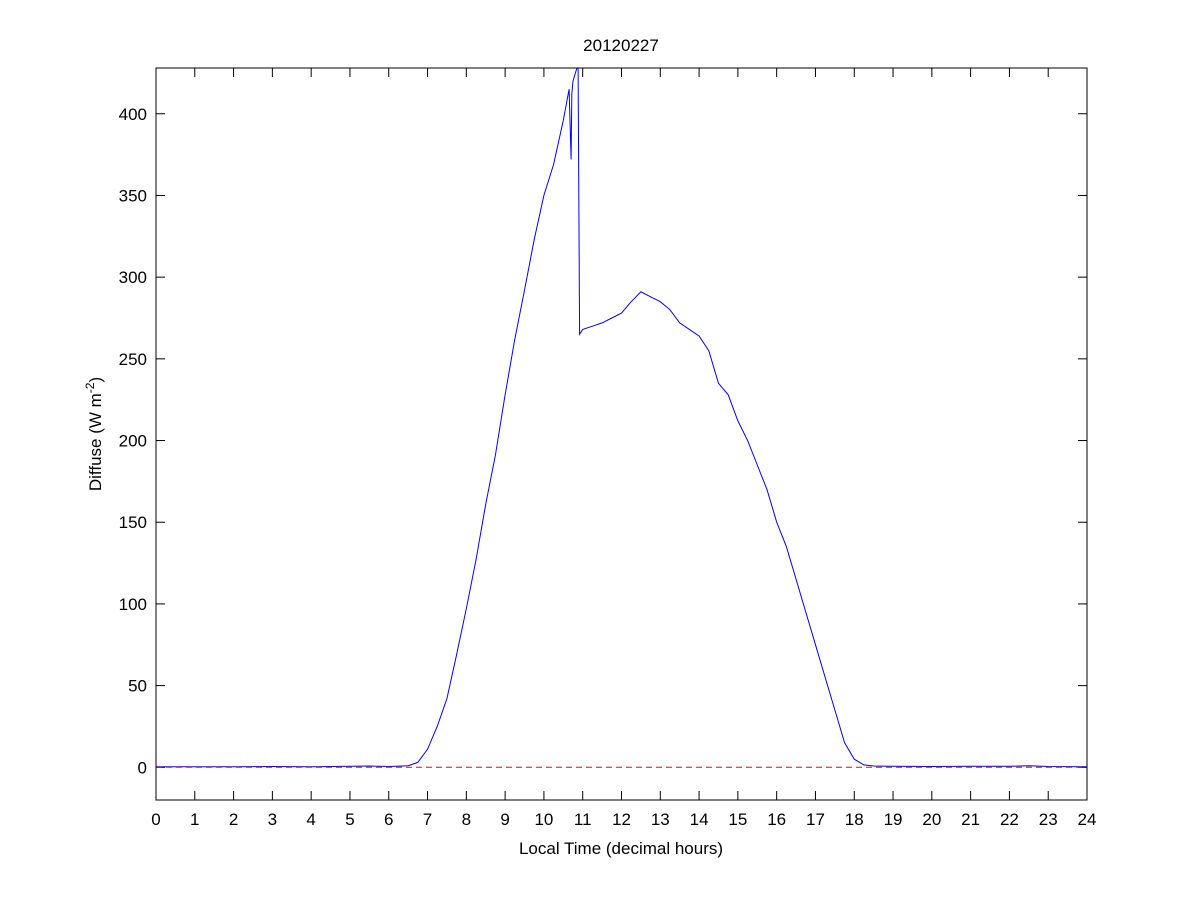  Describe the element at coordinates (776, 819) in the screenshot. I see `x-tick-label: 16` at that location.